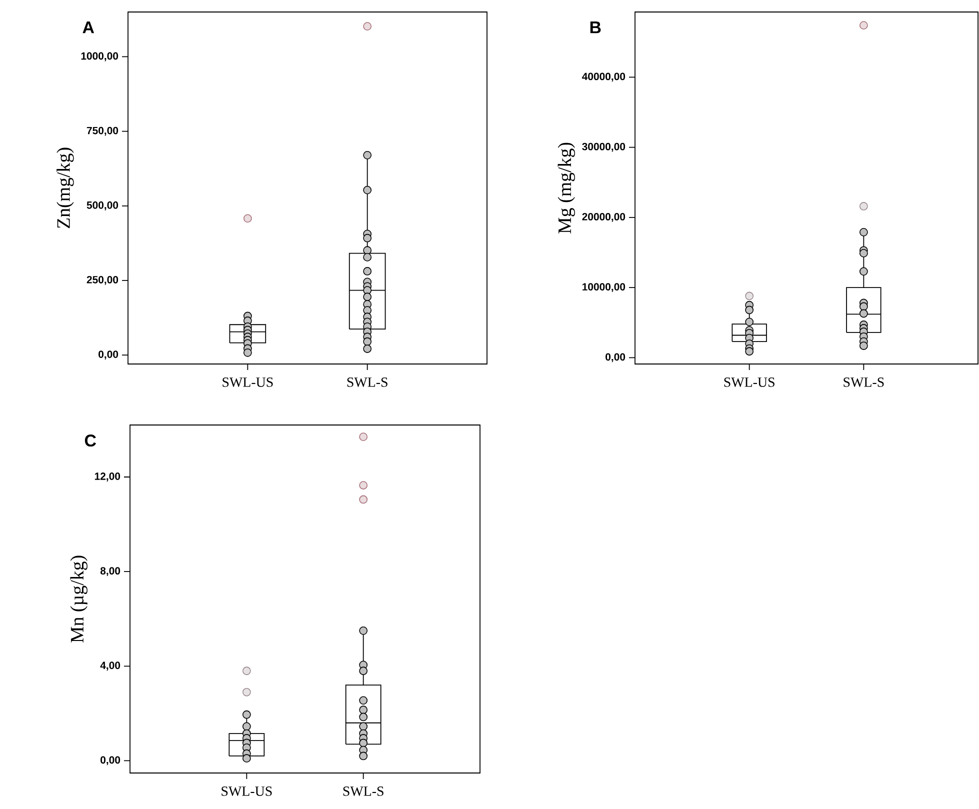 The width and height of the screenshot is (979, 809). I want to click on y-tick-label: 500,00, so click(102, 205).